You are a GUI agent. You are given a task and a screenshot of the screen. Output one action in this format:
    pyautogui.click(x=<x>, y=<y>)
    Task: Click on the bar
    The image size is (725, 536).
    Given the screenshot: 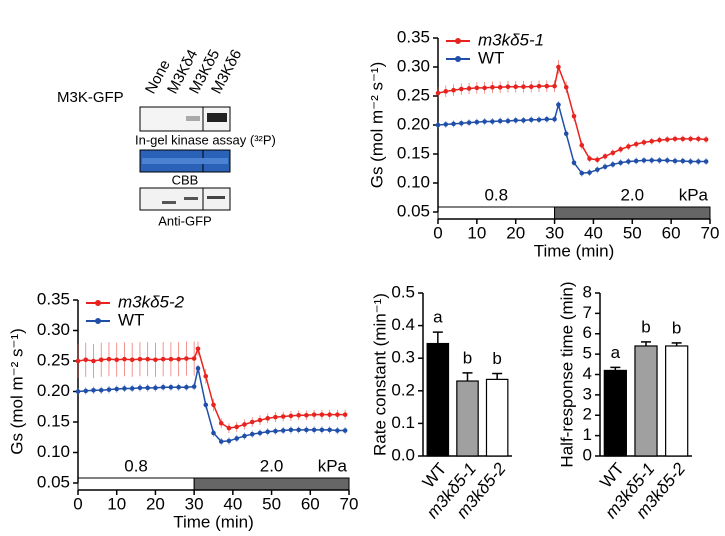 What is the action you would take?
    pyautogui.click(x=646, y=401)
    